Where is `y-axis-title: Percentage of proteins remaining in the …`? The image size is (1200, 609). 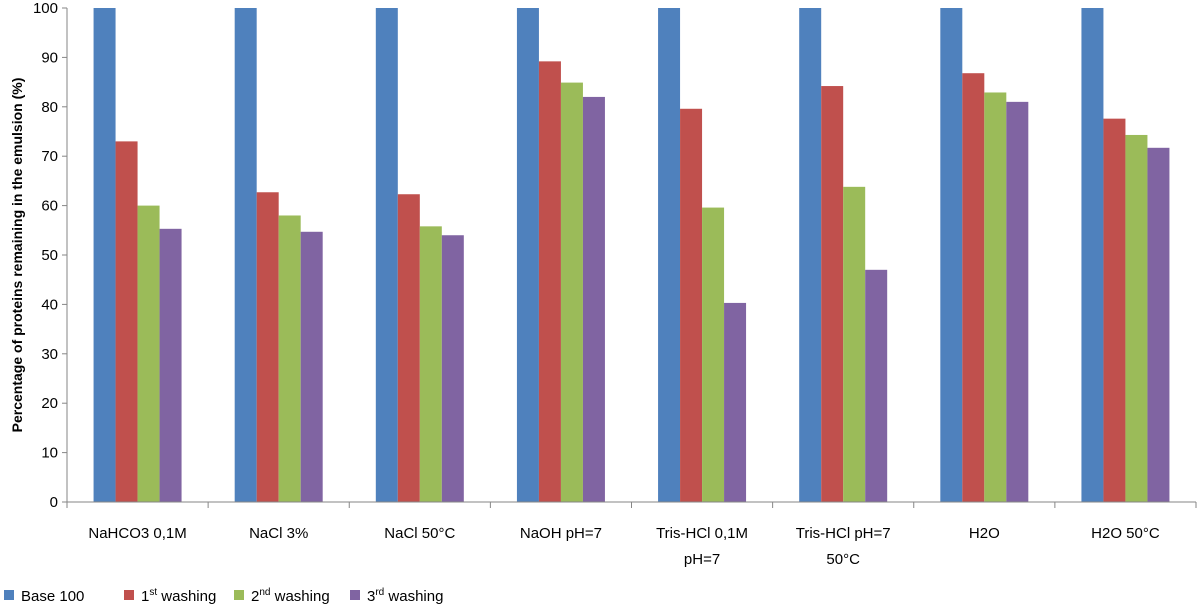
y-axis-title: Percentage of proteins remaining in the … is located at coordinates (17, 255).